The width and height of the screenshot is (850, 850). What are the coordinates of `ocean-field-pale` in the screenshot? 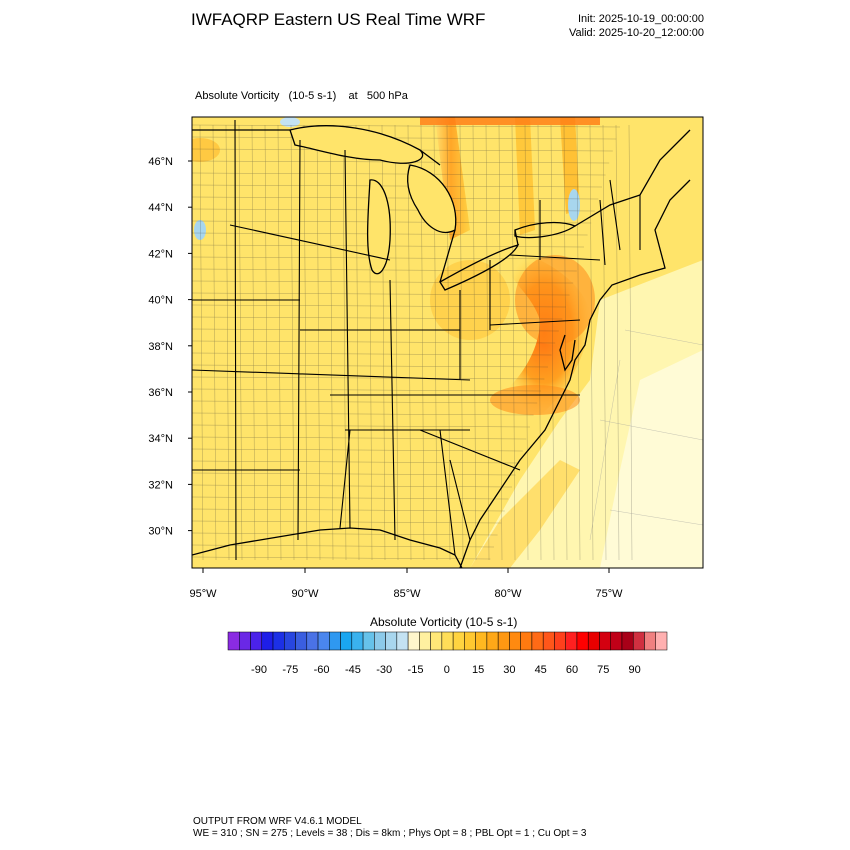 It's located at (651, 459).